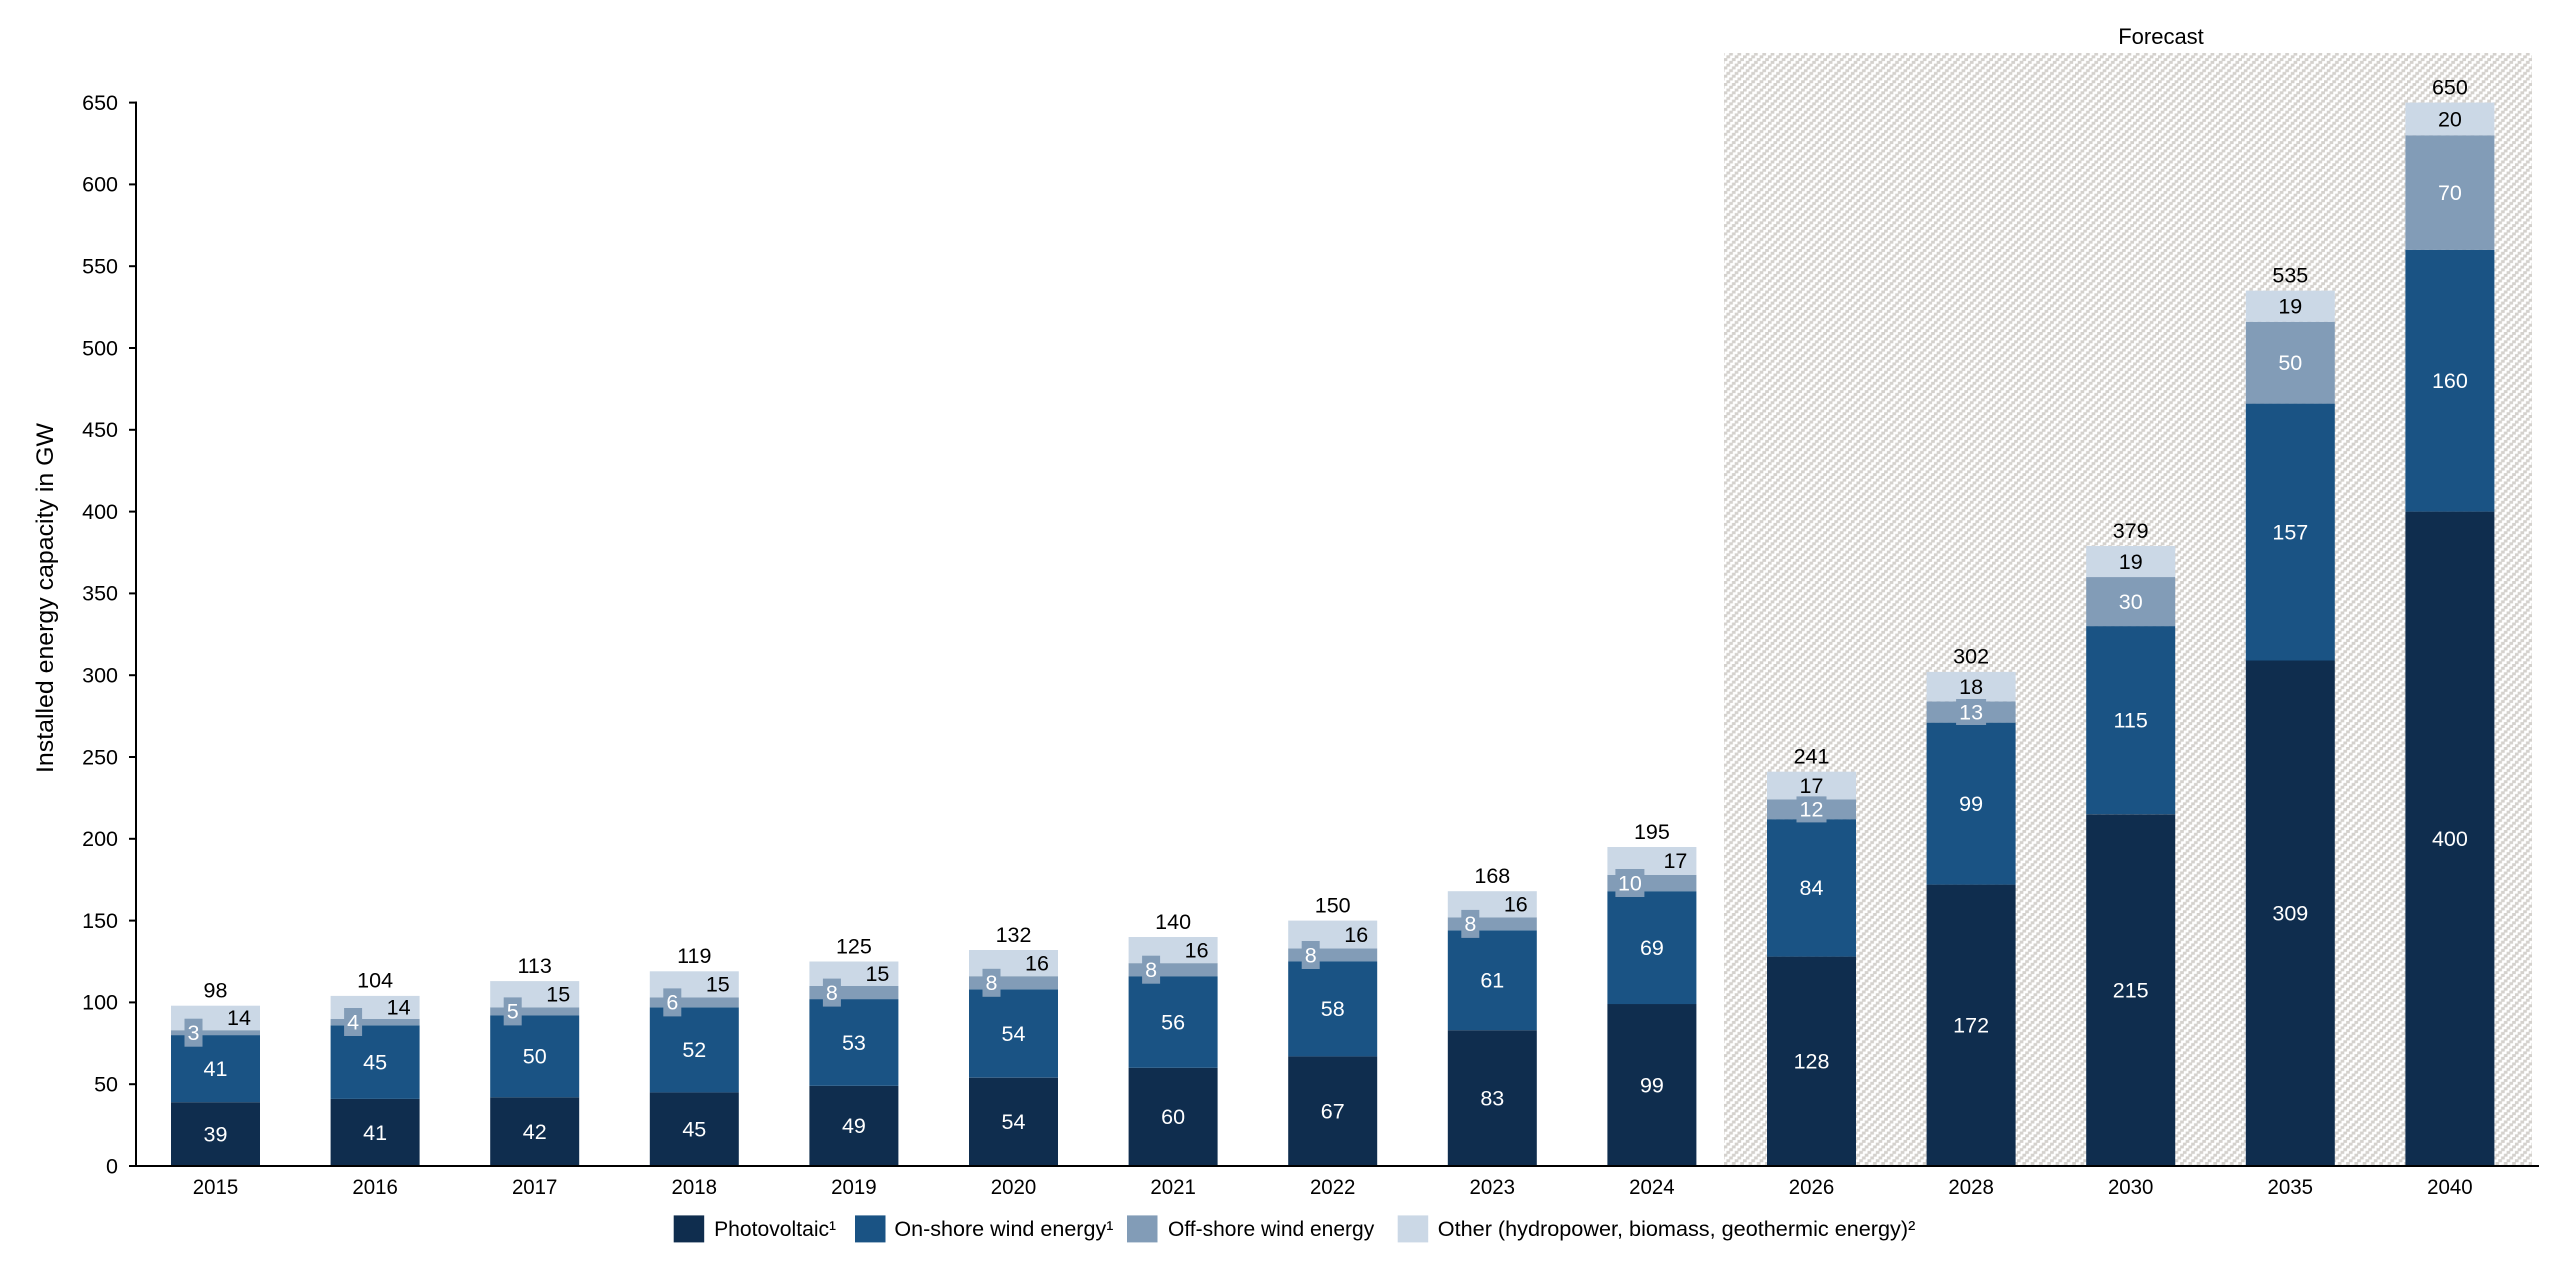  I want to click on svg-text: 18, so click(1971, 687).